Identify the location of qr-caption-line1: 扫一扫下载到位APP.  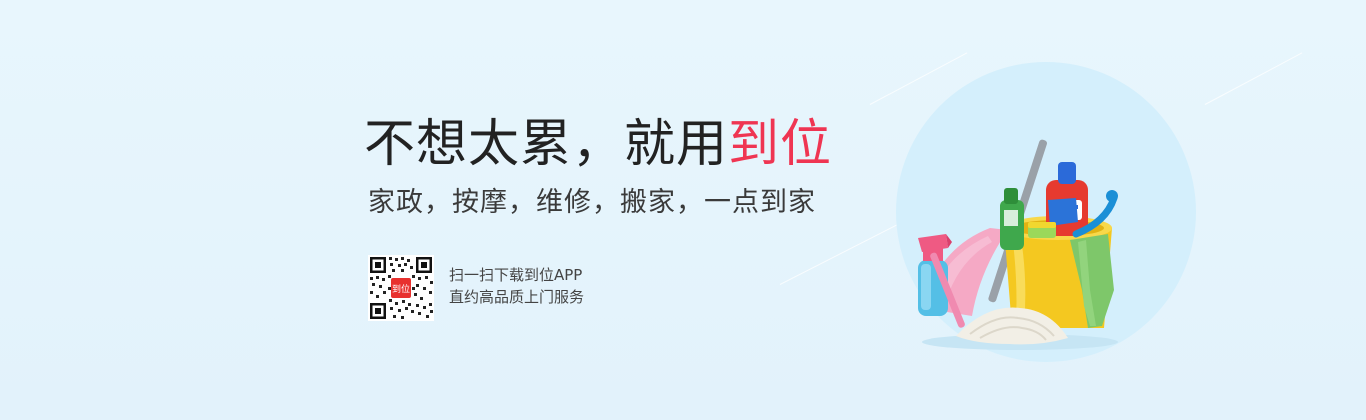
(516, 275).